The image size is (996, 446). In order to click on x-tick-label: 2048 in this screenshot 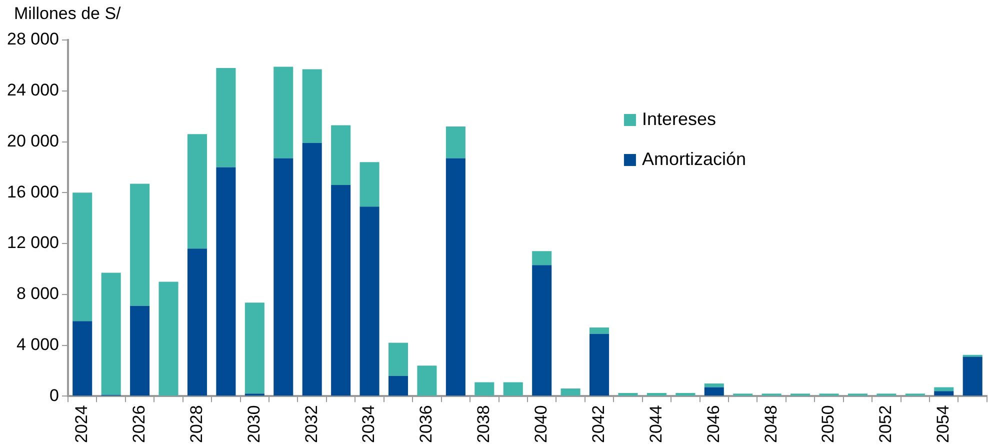, I will do `click(770, 424)`.